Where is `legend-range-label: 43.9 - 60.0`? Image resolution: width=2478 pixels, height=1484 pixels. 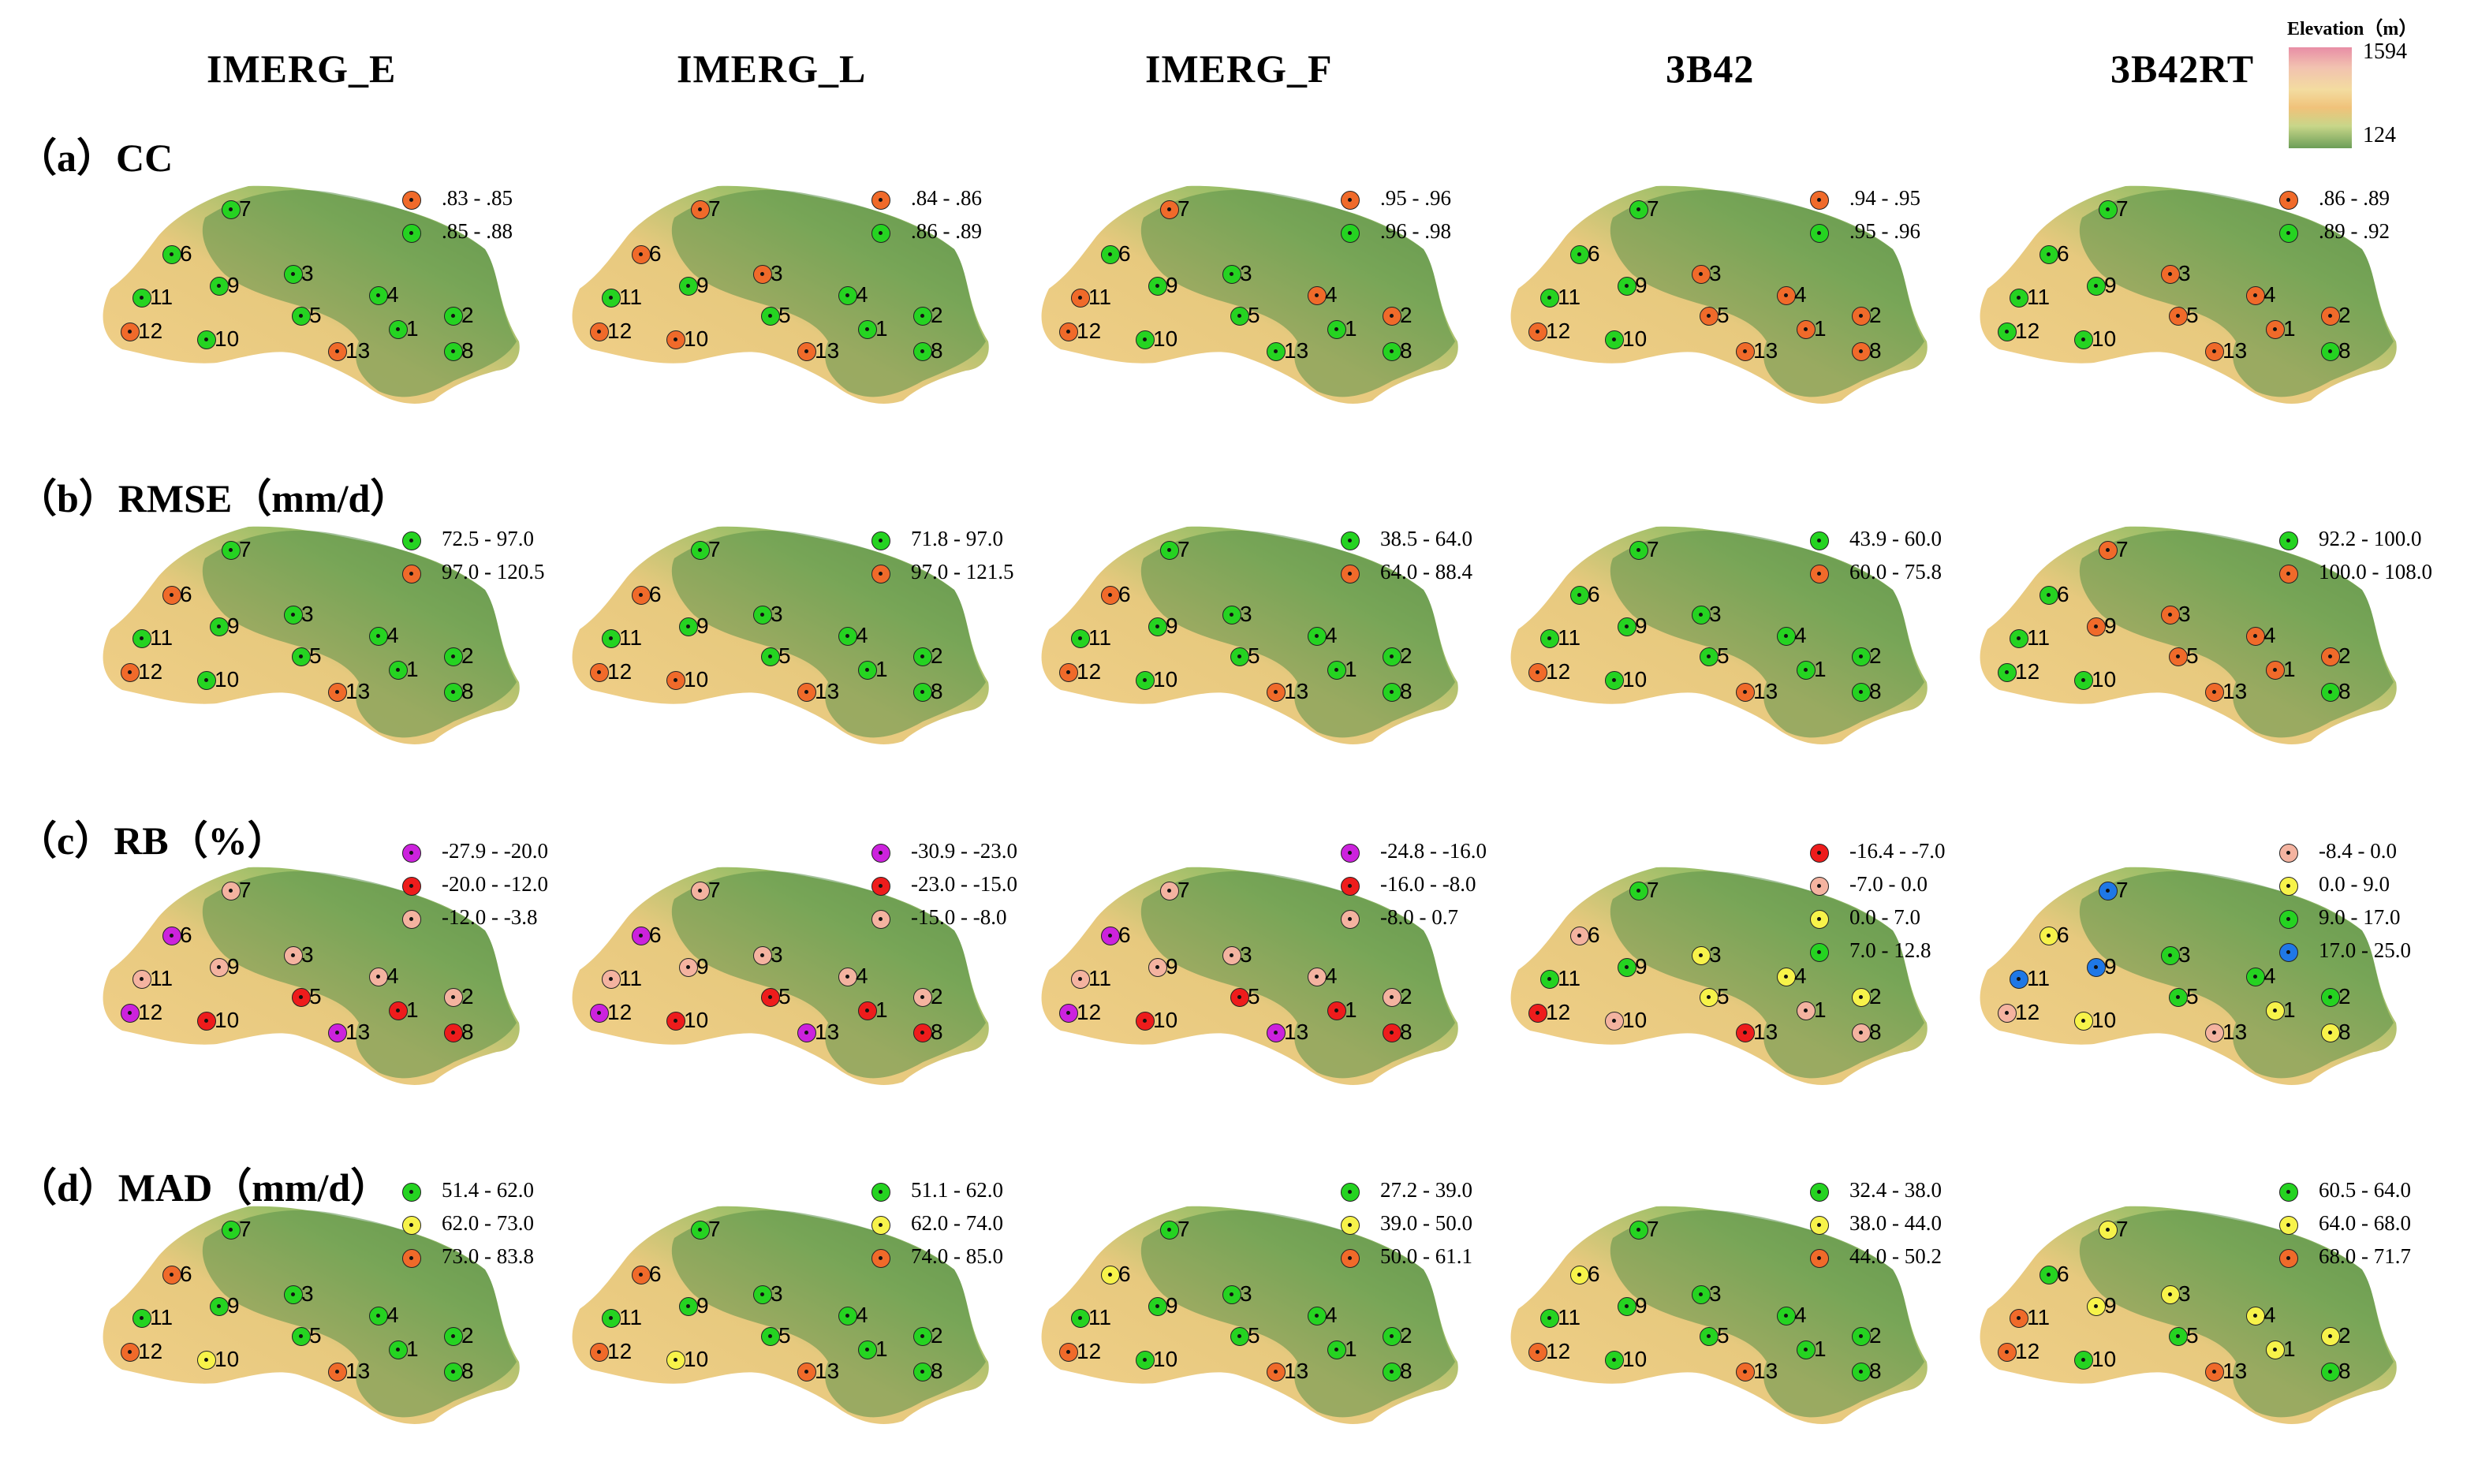
legend-range-label: 43.9 - 60.0 is located at coordinates (1895, 538).